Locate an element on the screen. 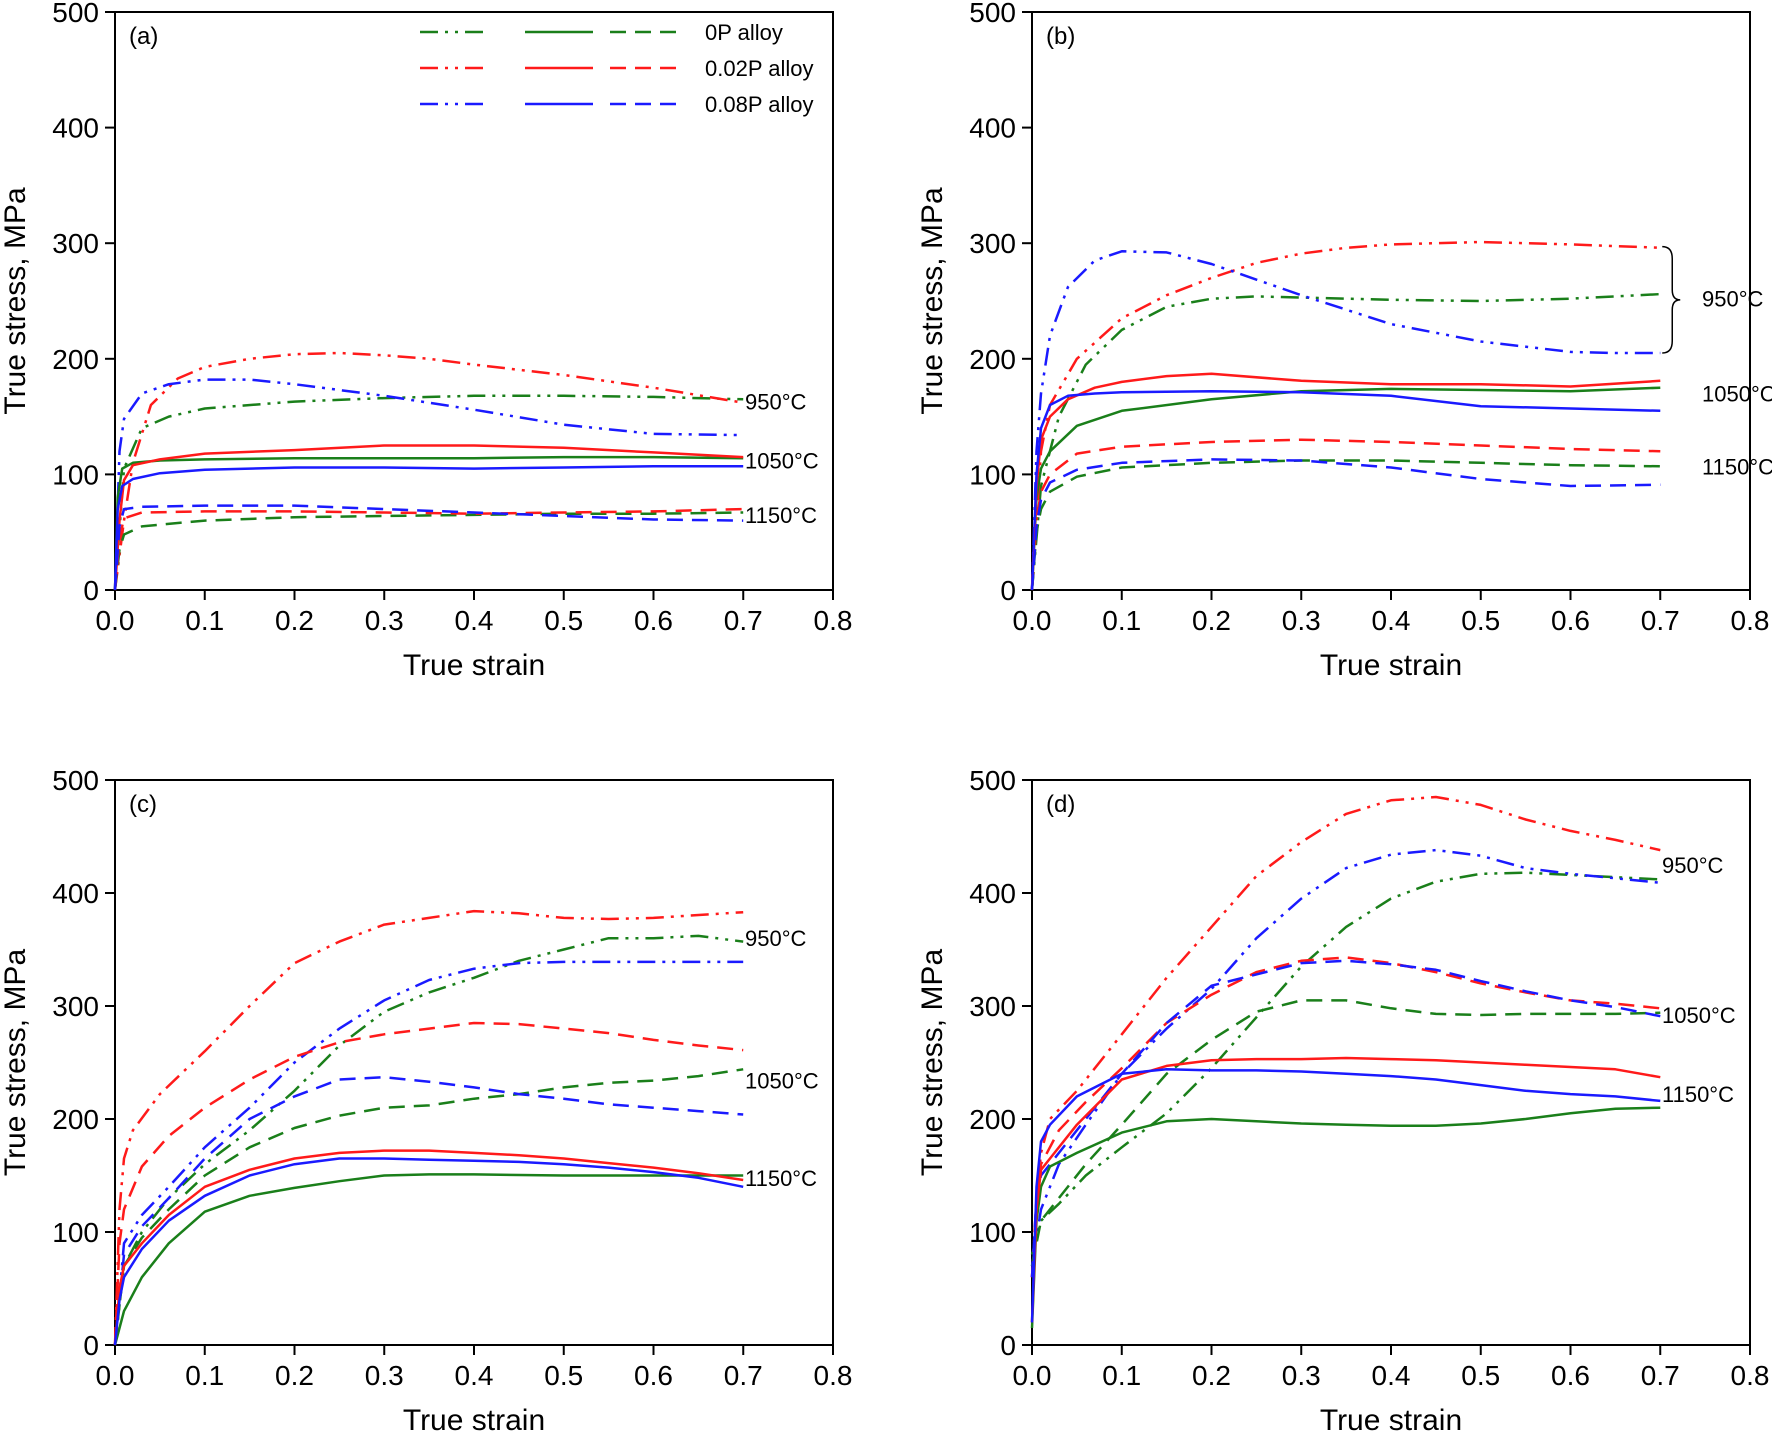 Image resolution: width=1772 pixels, height=1448 pixels. legend-label: 0P alloy is located at coordinates (744, 32).